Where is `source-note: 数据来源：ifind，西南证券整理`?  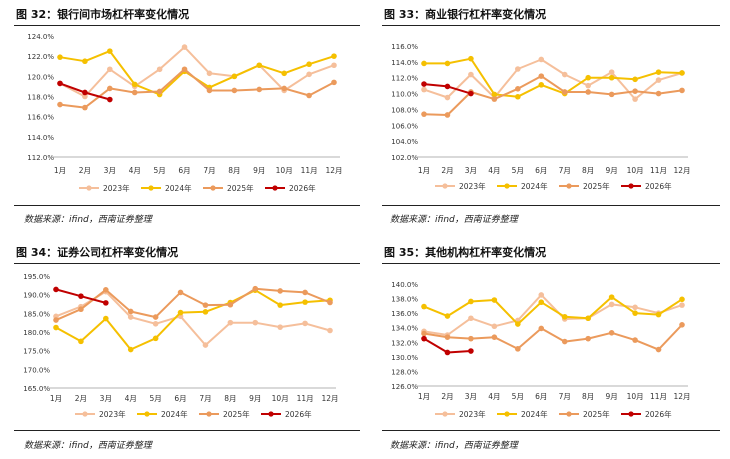
source-note: 数据来源：ifind，西南证券整理 is located at coordinates (88, 446).